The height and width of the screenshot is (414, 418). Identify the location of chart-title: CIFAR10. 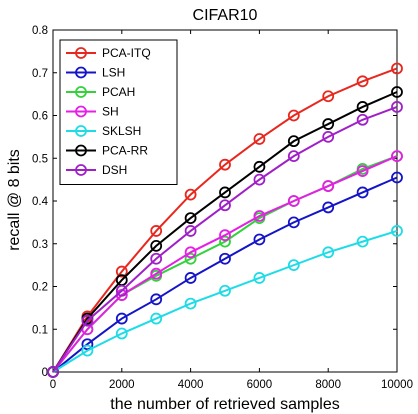
(225, 15).